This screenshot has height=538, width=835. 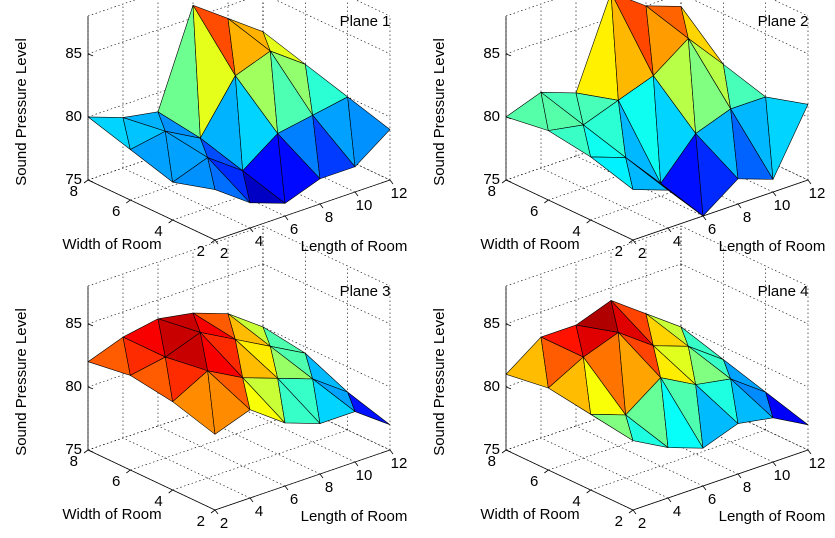 What do you see at coordinates (576, 501) in the screenshot?
I see `y-tick-label: 4` at bounding box center [576, 501].